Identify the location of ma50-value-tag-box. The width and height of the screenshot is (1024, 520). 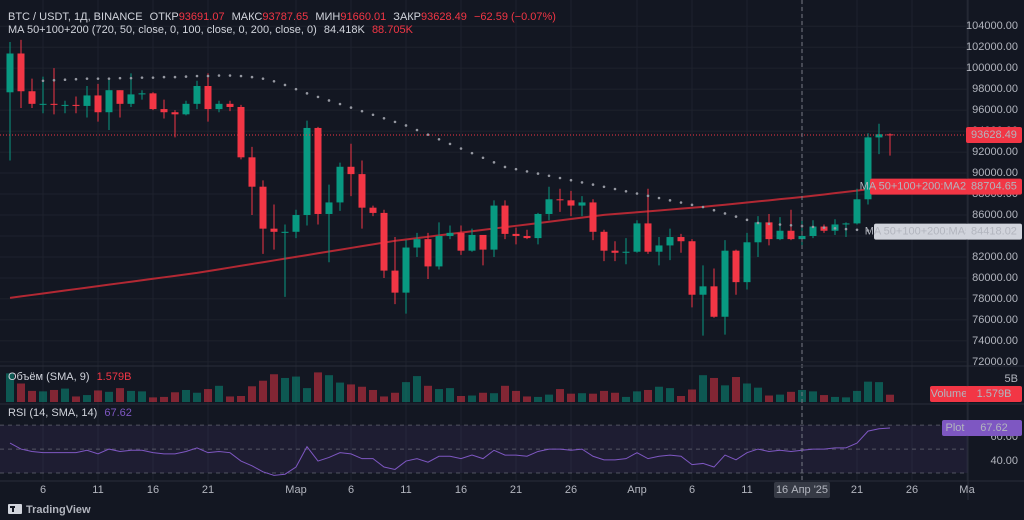
(994, 231).